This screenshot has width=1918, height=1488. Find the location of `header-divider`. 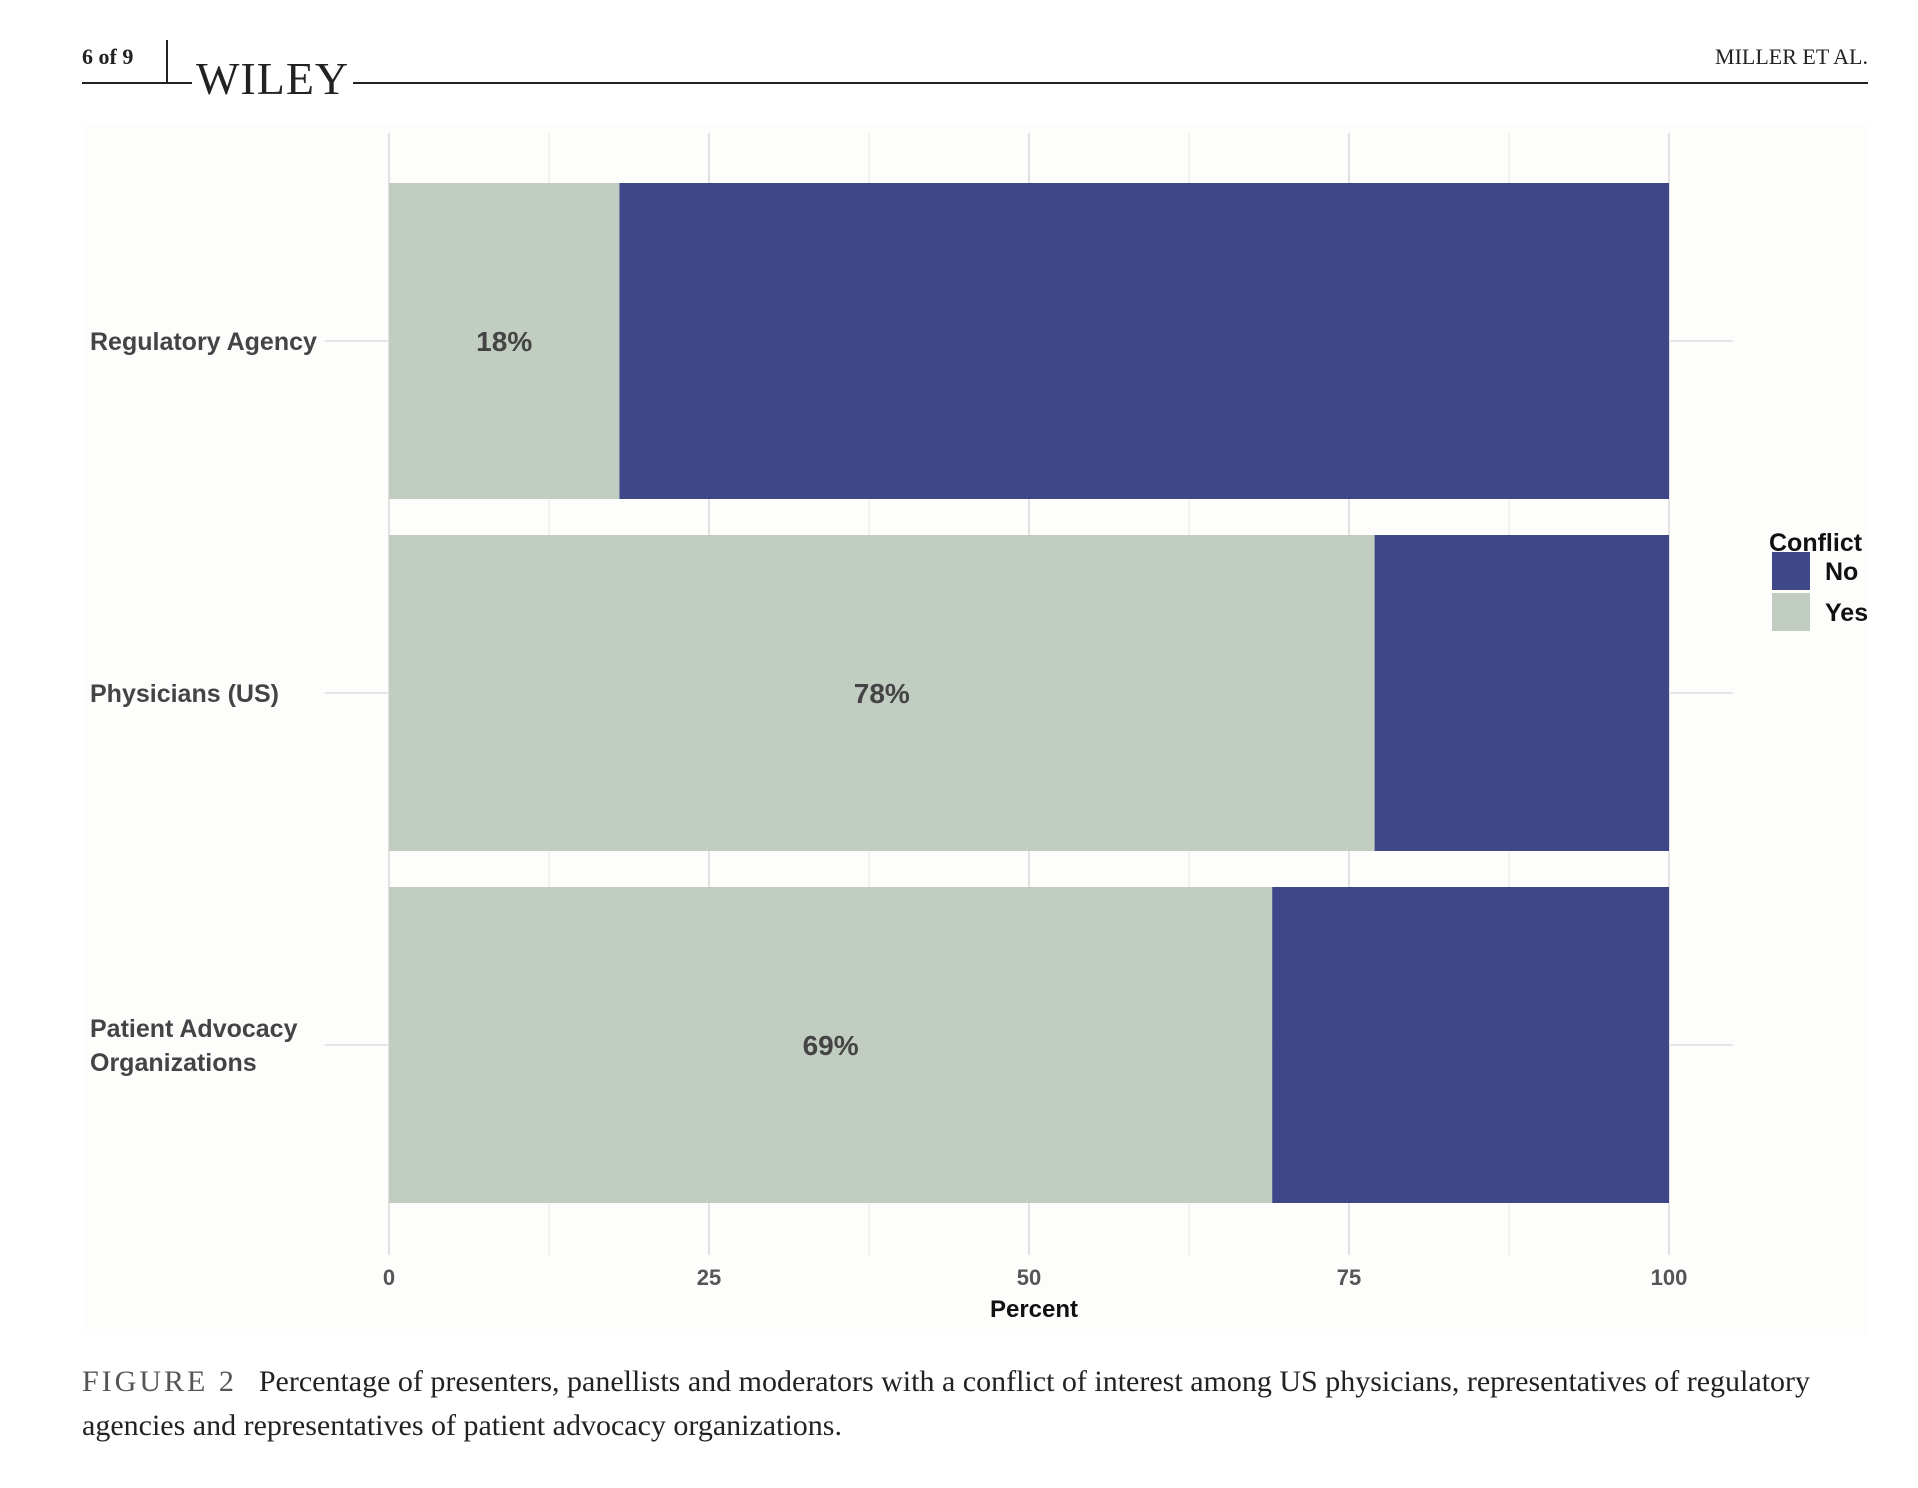

header-divider is located at coordinates (167, 62).